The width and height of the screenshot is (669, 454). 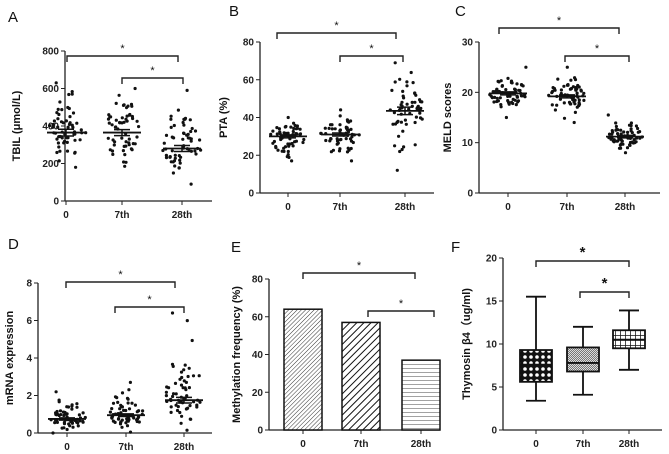 I want to click on panel-label: D, so click(x=13, y=244).